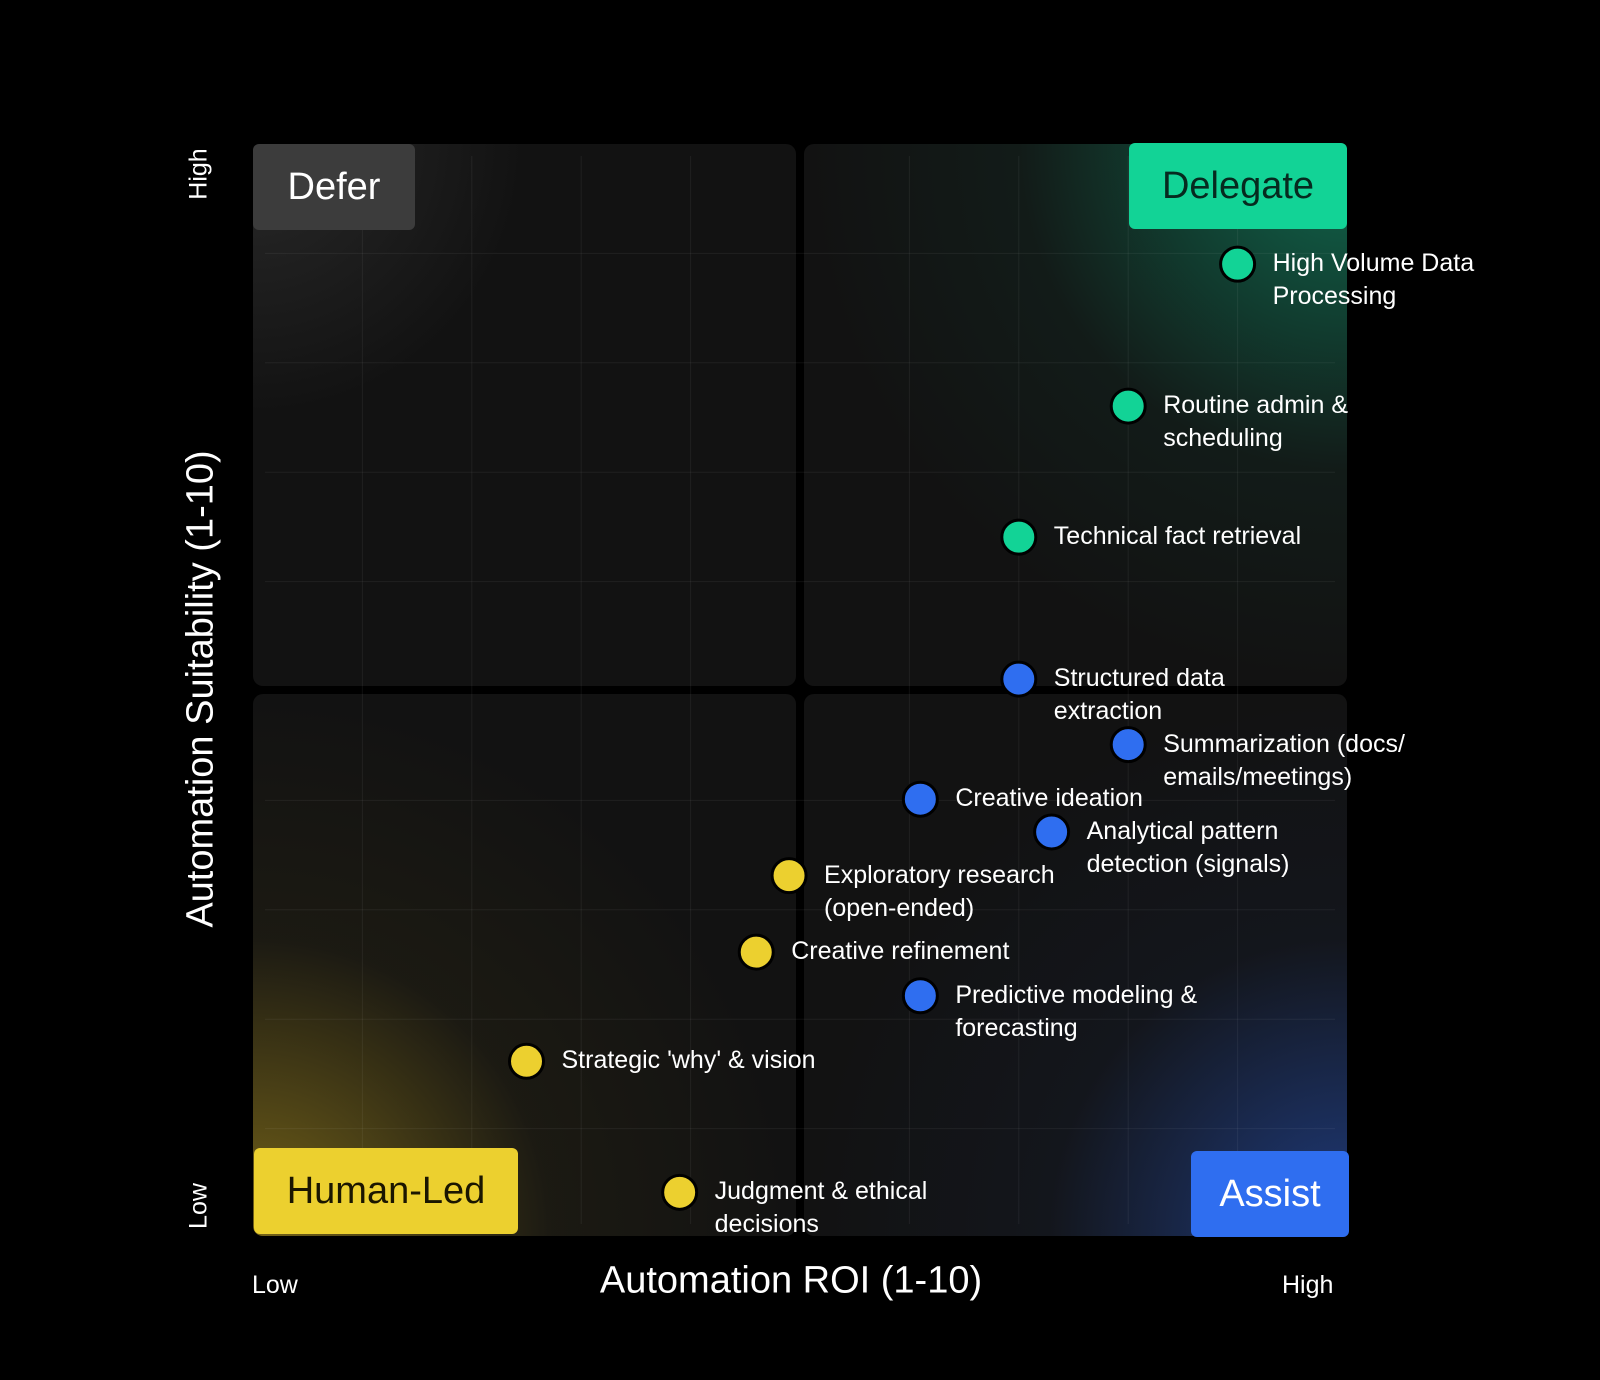 This screenshot has height=1380, width=1600. I want to click on data-point-label: Routine admin & scheduling, so click(1256, 422).